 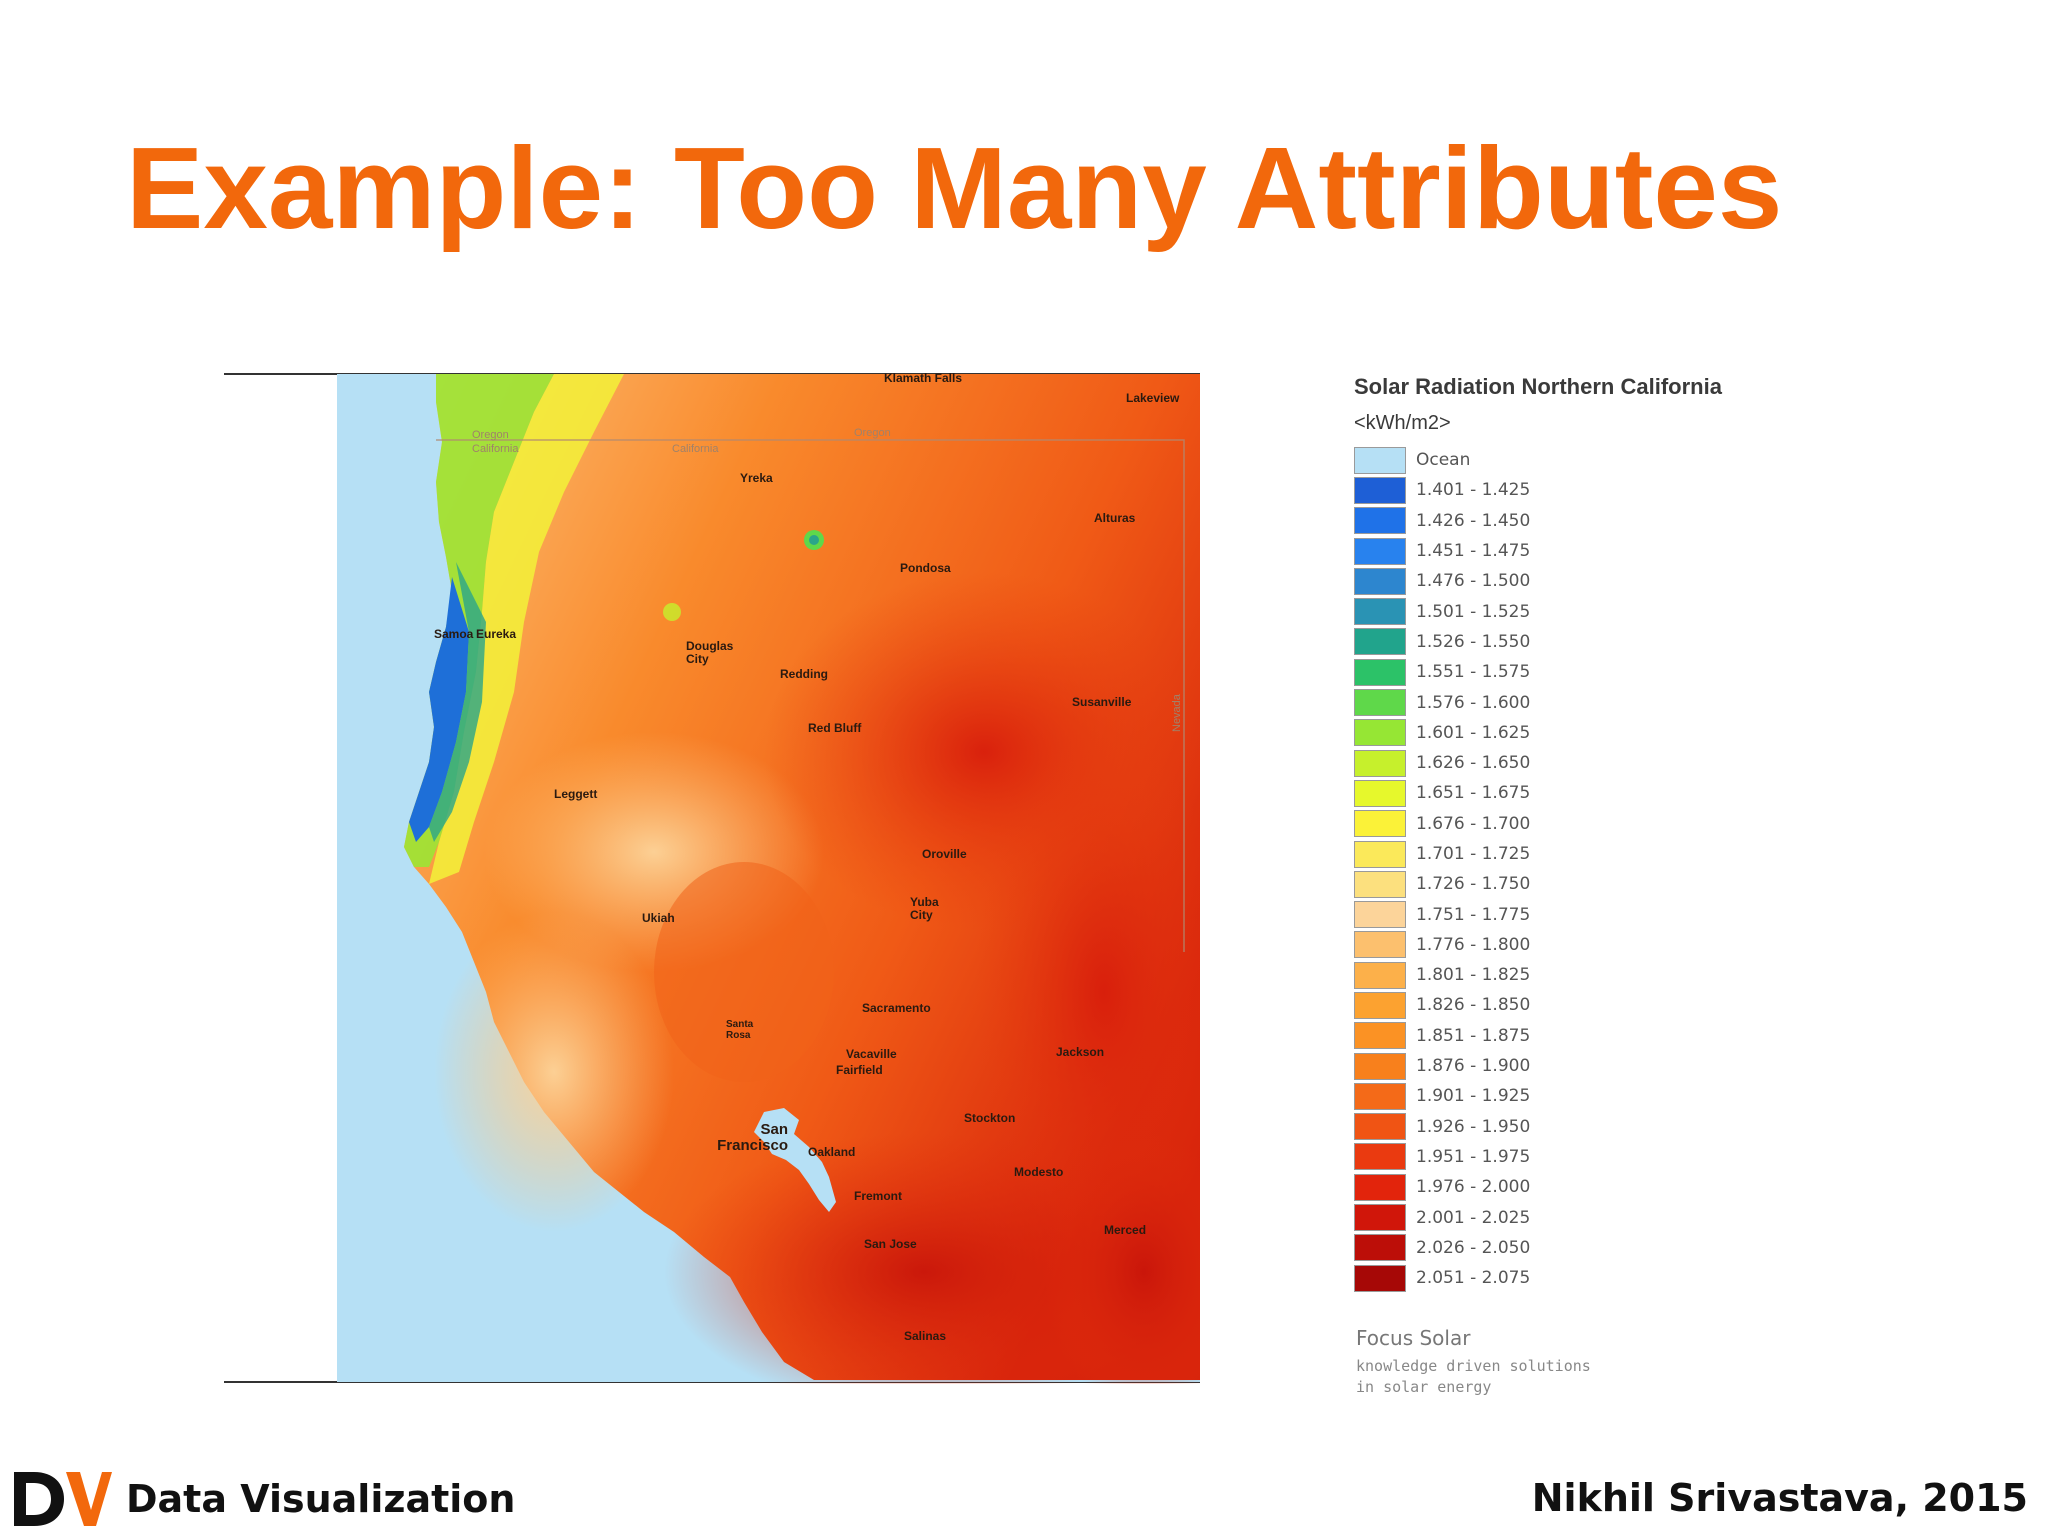 I want to click on legend-row: 1.676 - 1.700, so click(x=1584, y=824).